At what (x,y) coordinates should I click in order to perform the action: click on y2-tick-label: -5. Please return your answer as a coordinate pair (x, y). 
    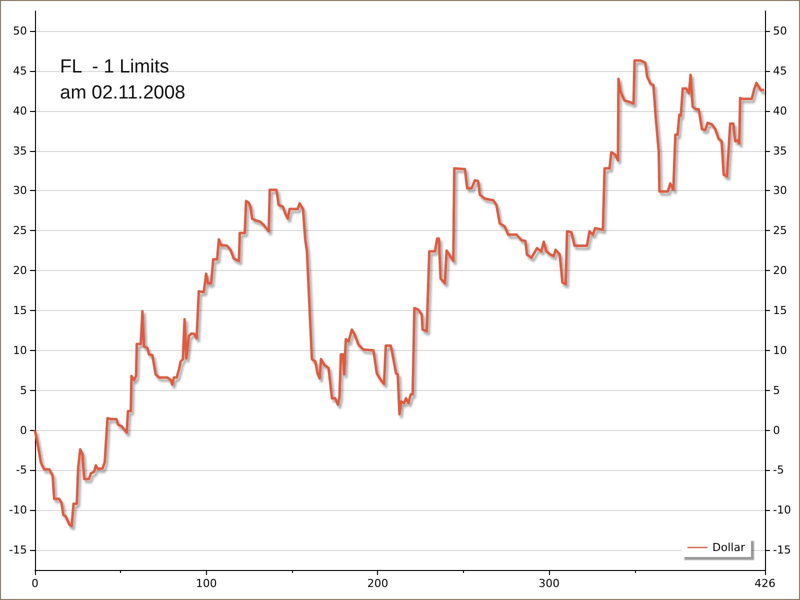
    Looking at the image, I should click on (778, 470).